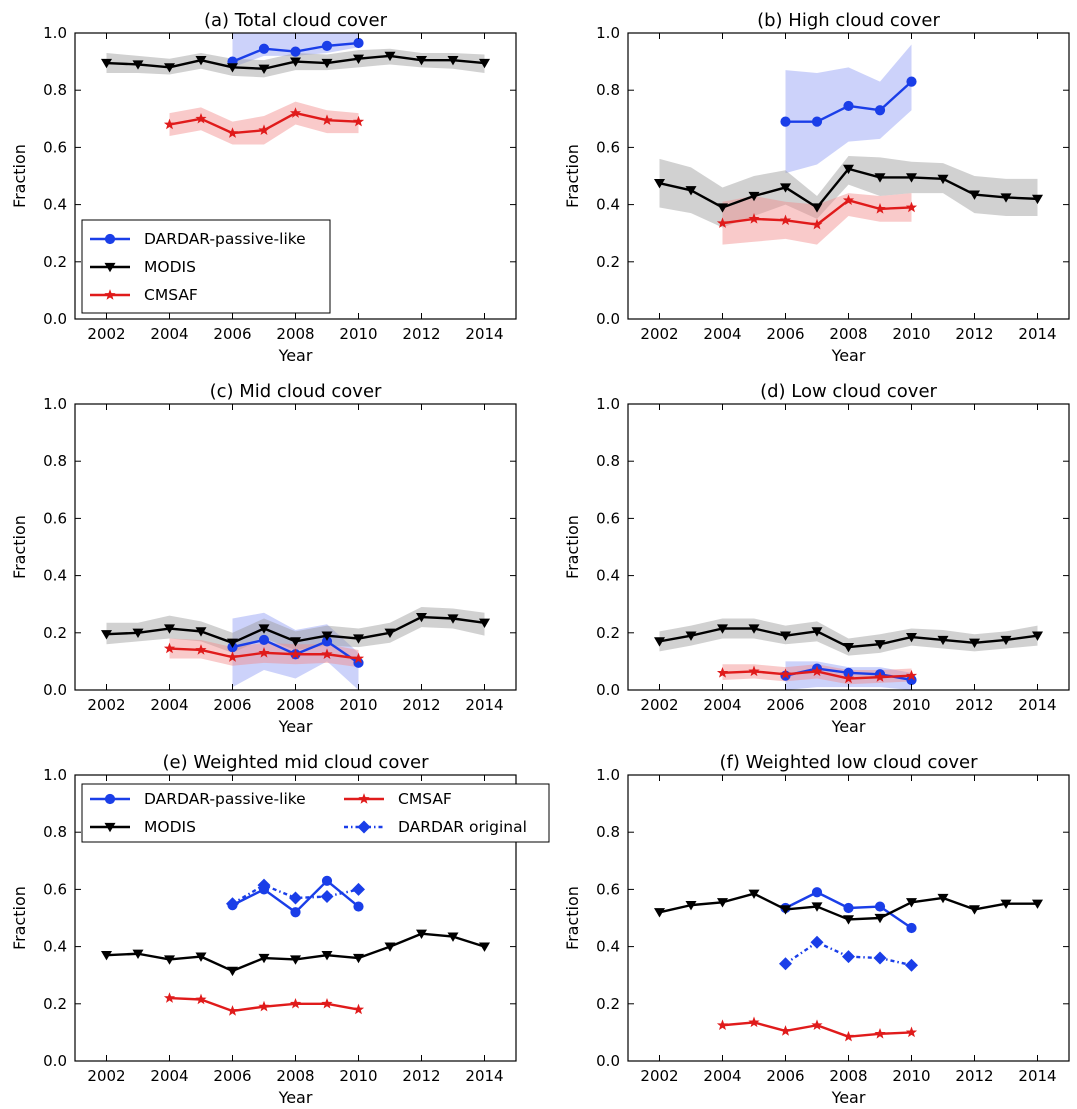 The width and height of the screenshot is (1077, 1109). I want to click on panel-title: (b) High cloud cover, so click(848, 20).